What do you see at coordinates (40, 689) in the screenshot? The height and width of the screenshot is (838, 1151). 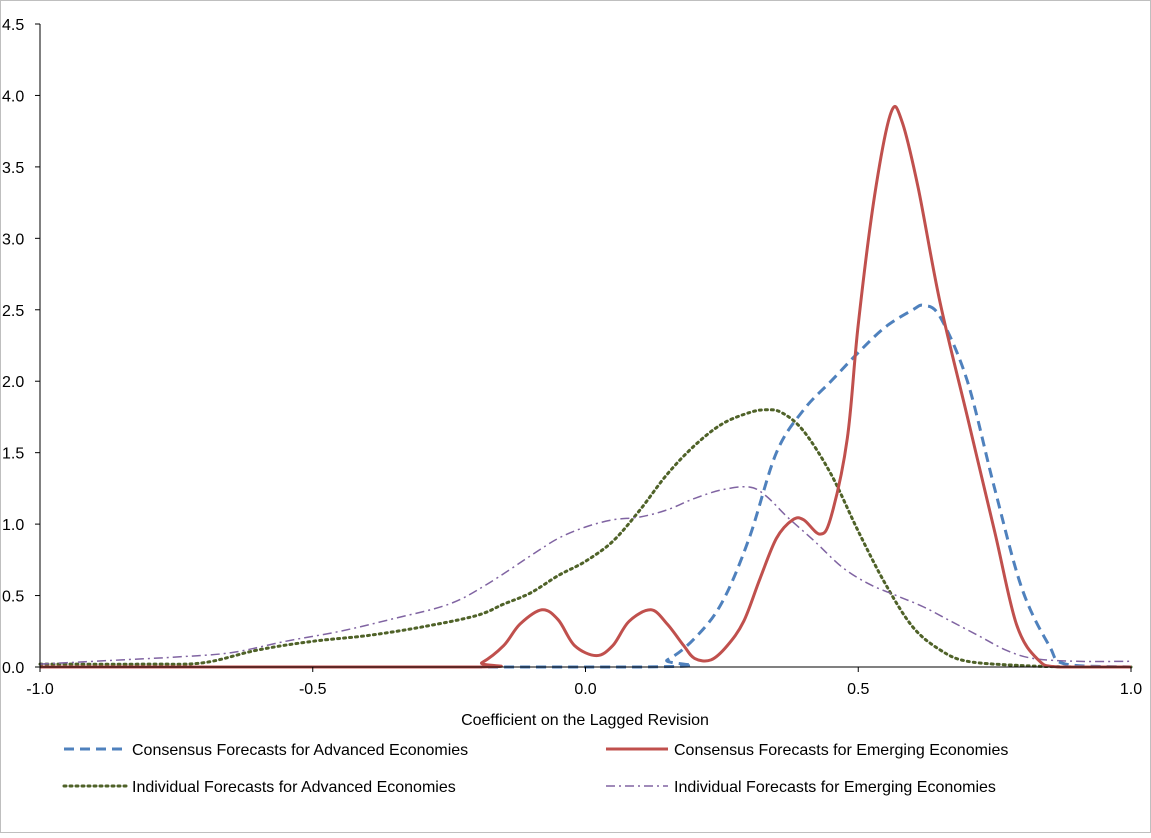 I see `x-tick-label: -1.0` at bounding box center [40, 689].